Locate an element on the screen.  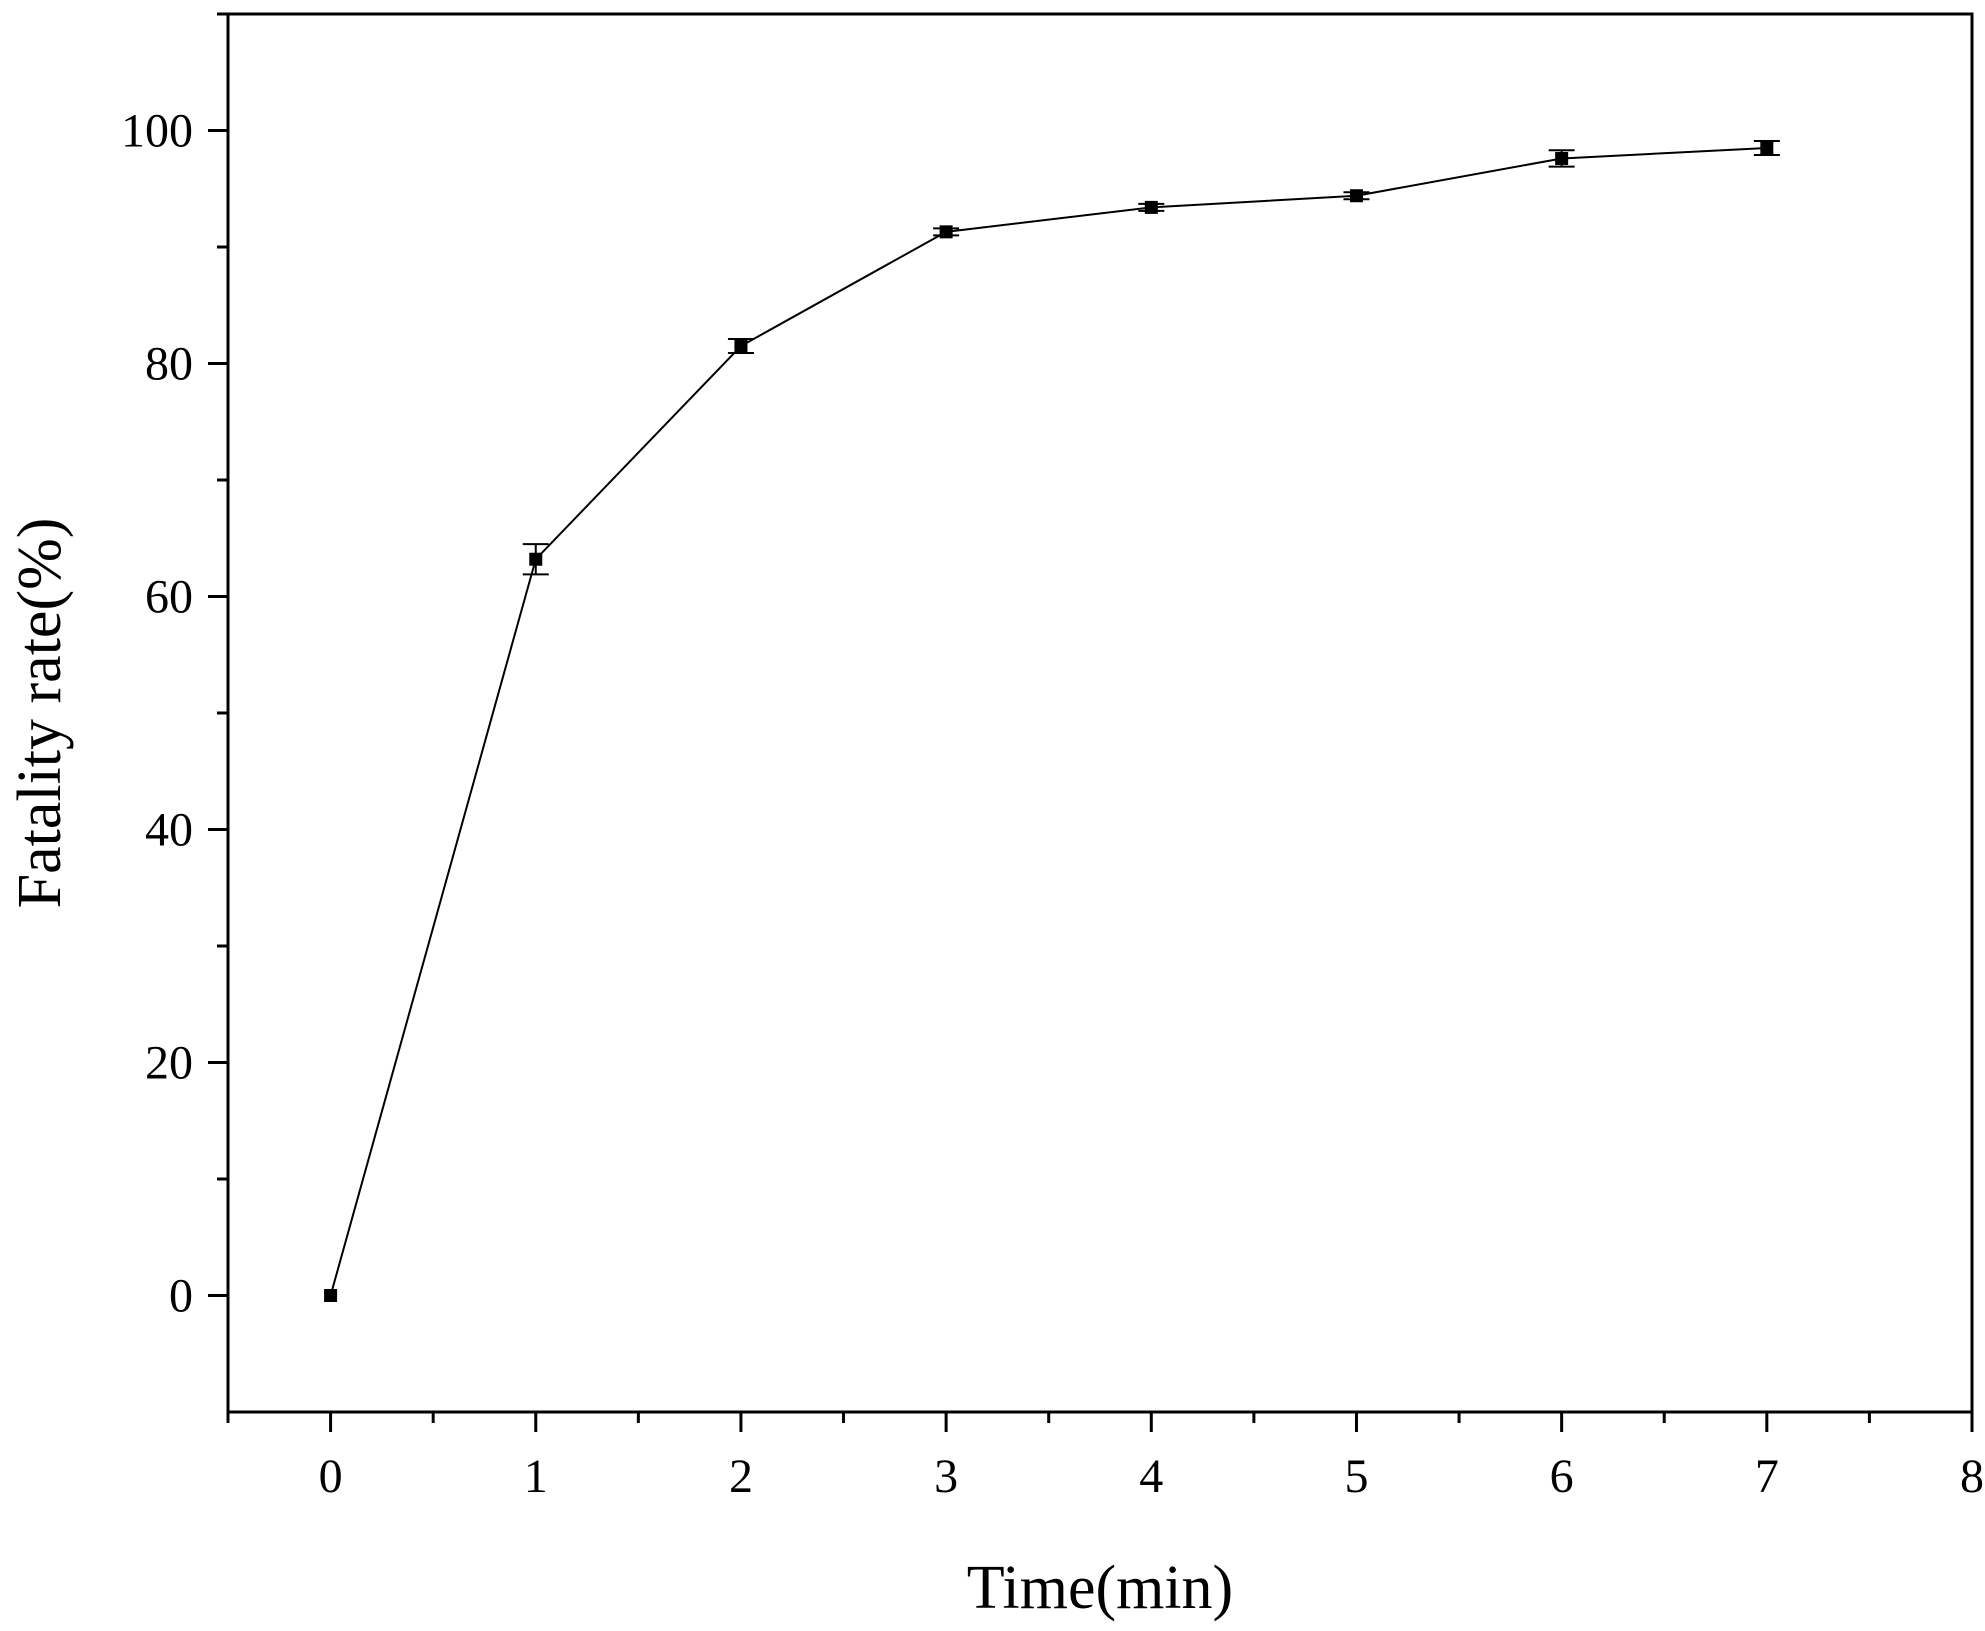
y-tick-label: 80 is located at coordinates (169, 364).